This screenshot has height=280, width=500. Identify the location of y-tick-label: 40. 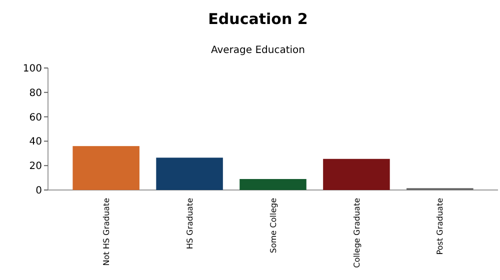
(35, 142).